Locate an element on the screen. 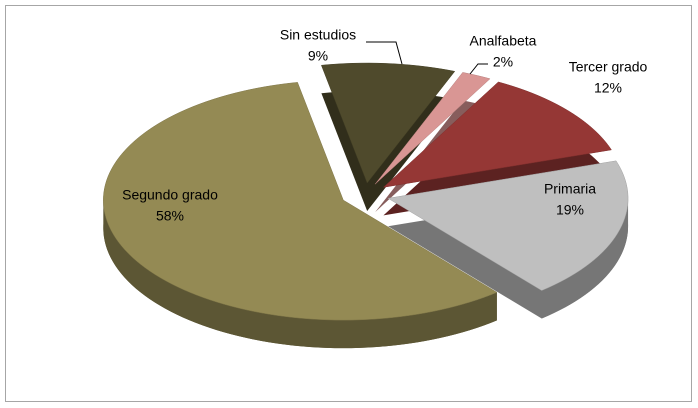  slice-value-label: 9% is located at coordinates (318, 56).